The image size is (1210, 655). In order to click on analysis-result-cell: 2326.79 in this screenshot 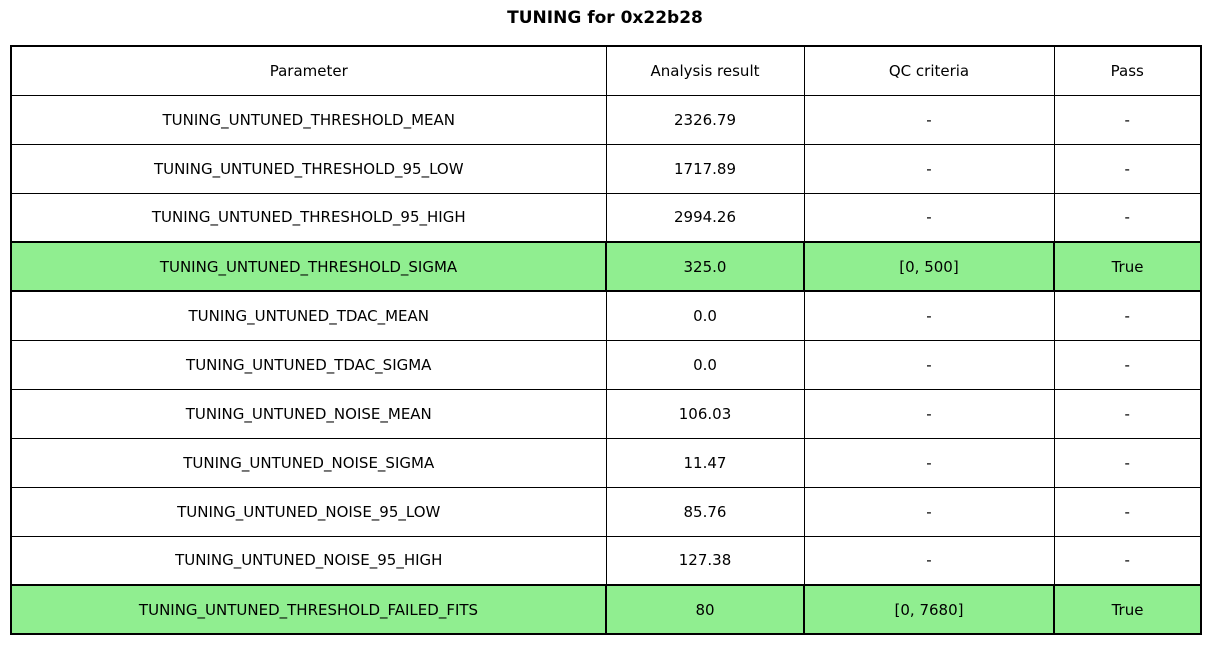, I will do `click(705, 119)`.